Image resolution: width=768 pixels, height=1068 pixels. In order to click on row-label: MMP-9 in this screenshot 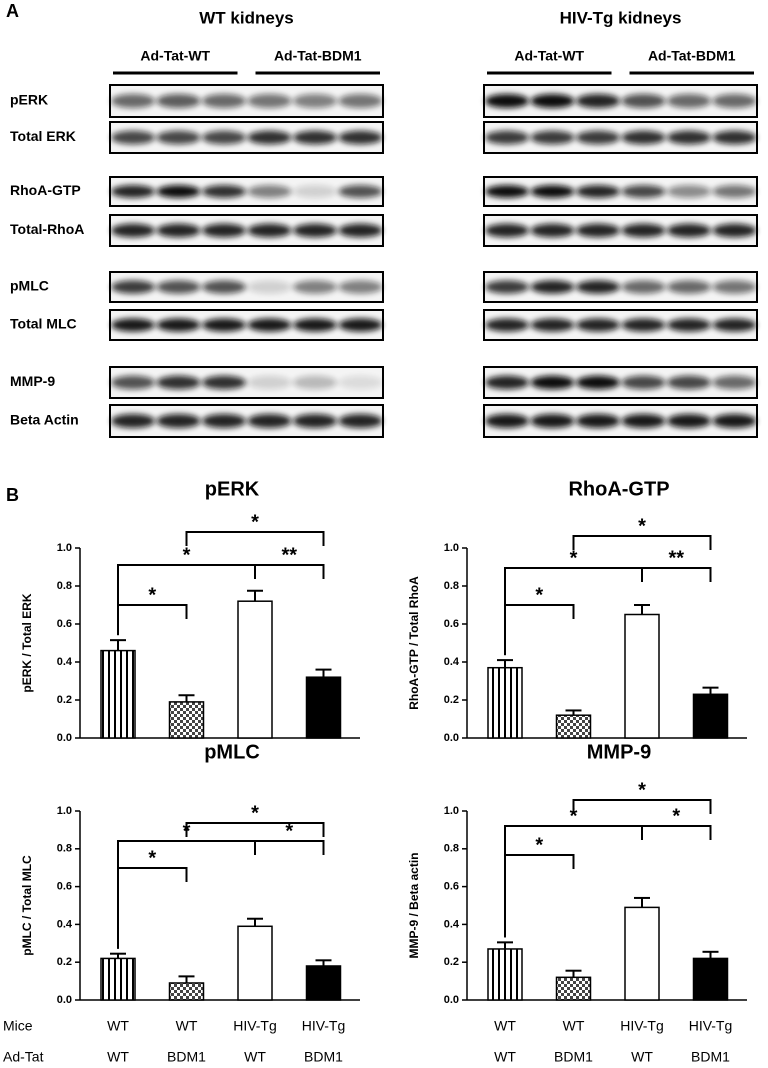, I will do `click(32, 381)`.